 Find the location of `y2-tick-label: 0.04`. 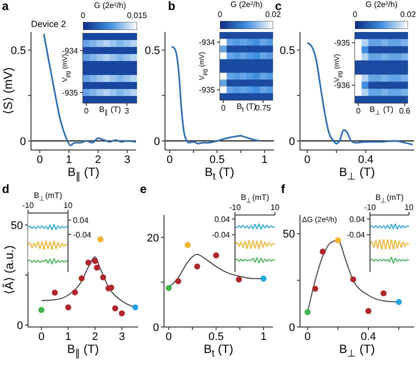

y2-tick-label: 0.04 is located at coordinates (81, 220).